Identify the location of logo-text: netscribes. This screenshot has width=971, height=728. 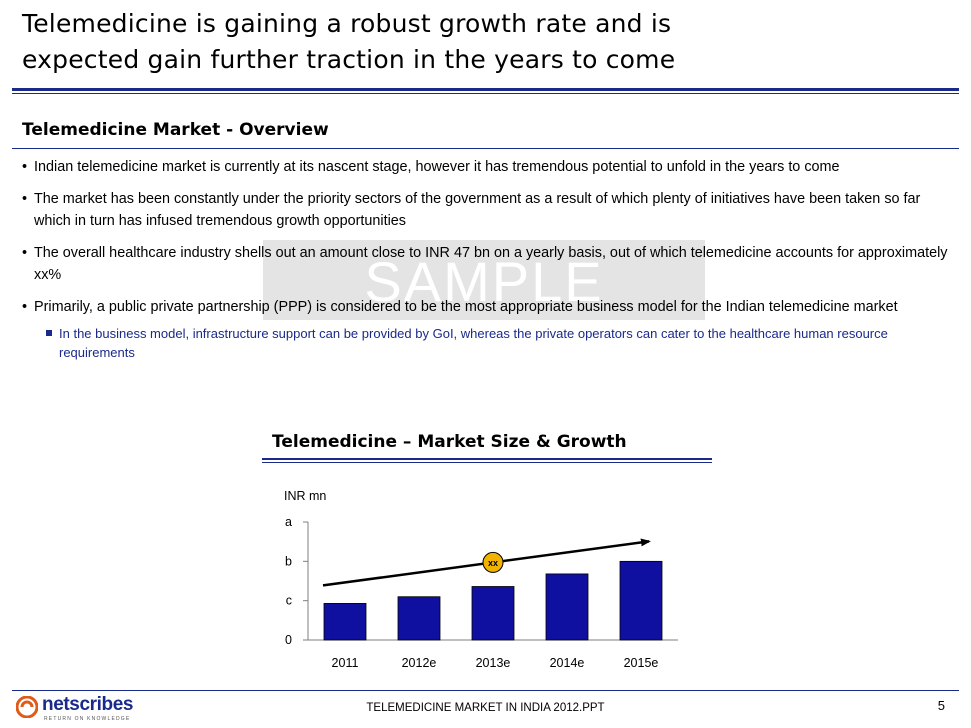
(88, 704).